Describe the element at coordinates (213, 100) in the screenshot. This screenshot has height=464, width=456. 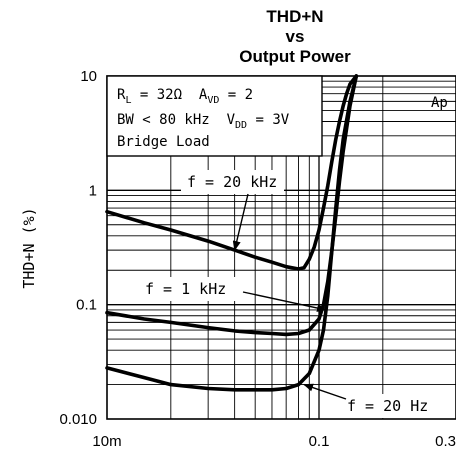
I see `cond-avd-subscript: VD` at that location.